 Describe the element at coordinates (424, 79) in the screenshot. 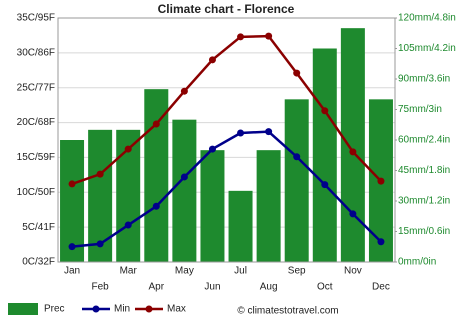

I see `y2-tick-label: 90mm/3.6in` at that location.